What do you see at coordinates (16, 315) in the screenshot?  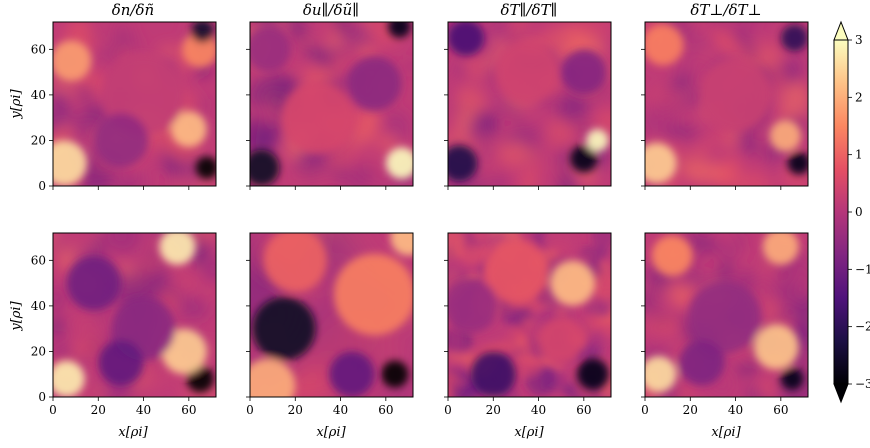 I see `y-axis-label-bottom: y[ρi]` at bounding box center [16, 315].